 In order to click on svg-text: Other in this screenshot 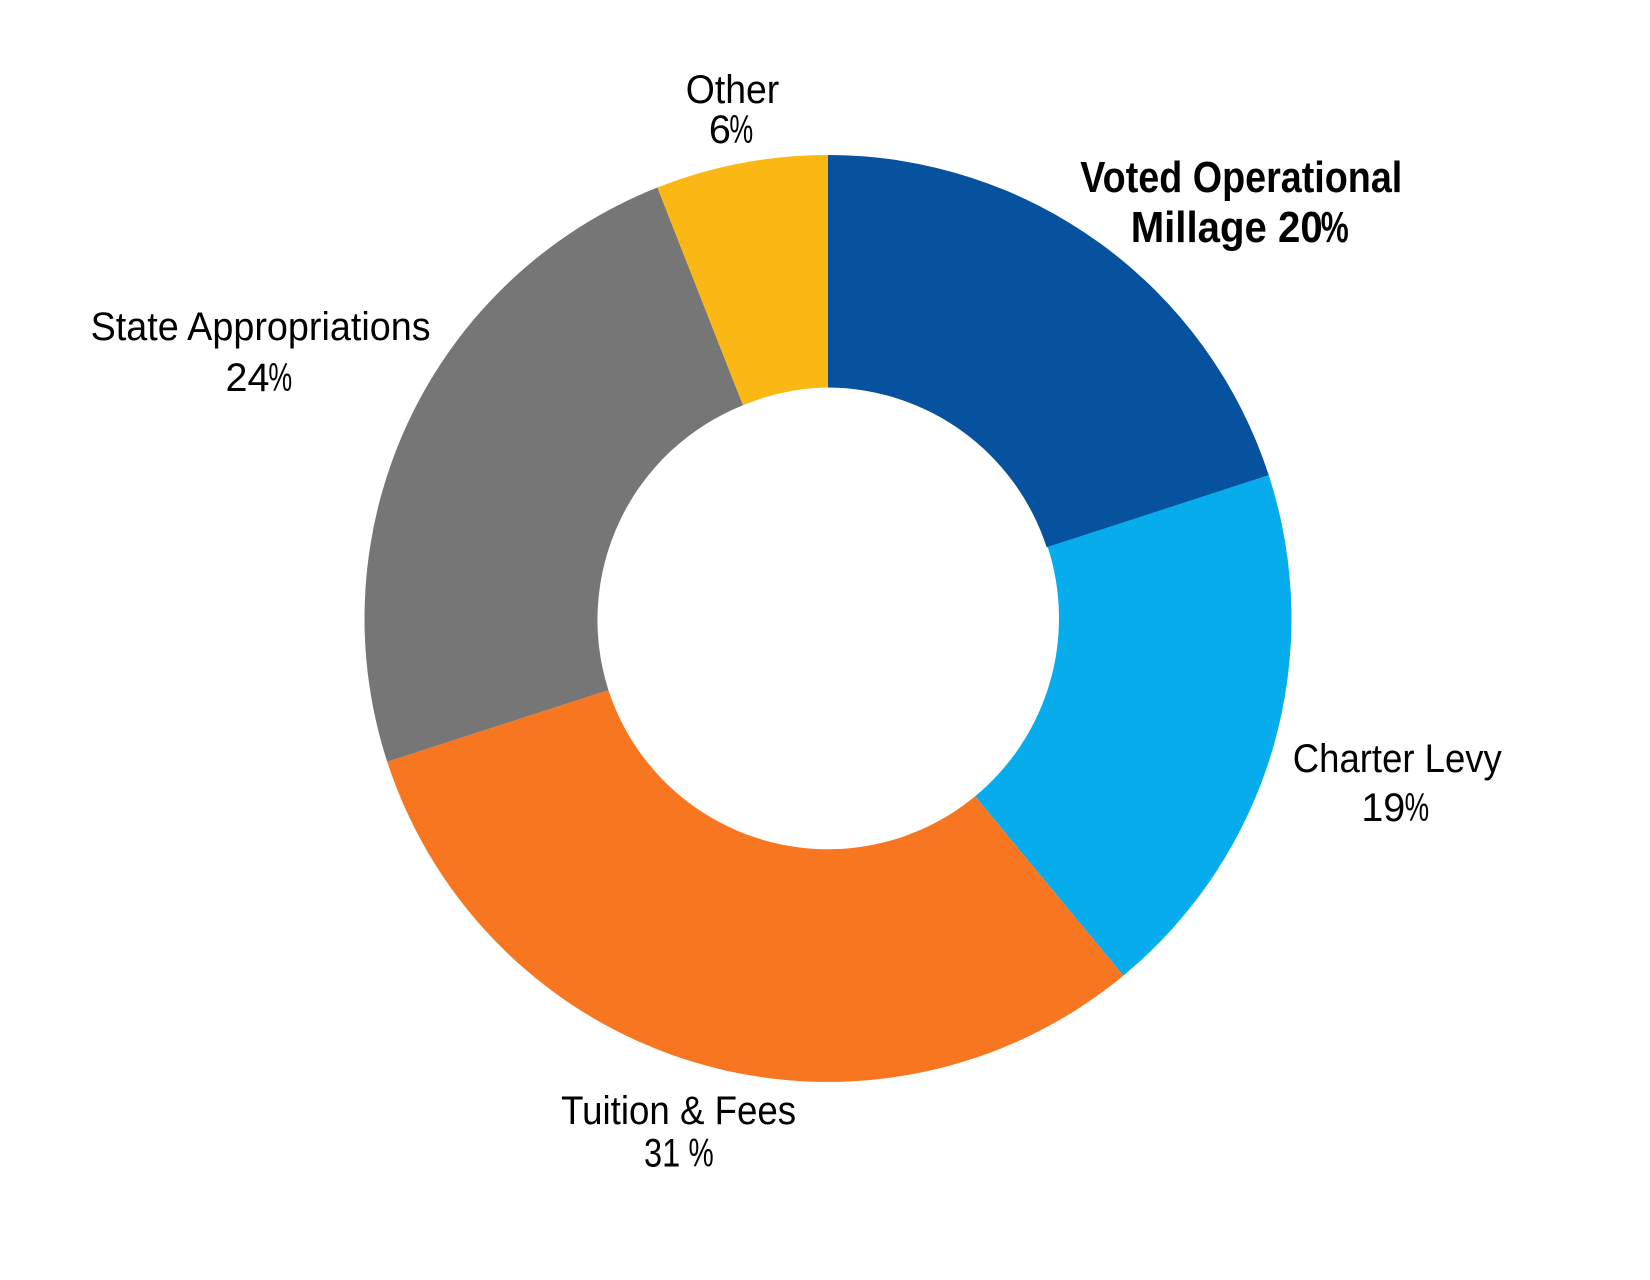, I will do `click(733, 90)`.